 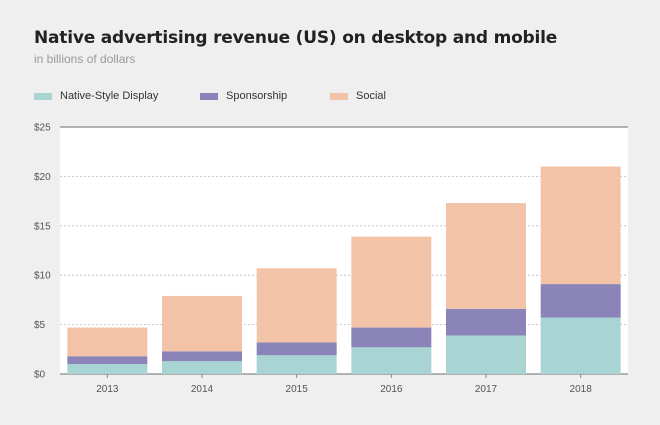 What do you see at coordinates (202, 356) in the screenshot?
I see `bar-sponsorship-2014` at bounding box center [202, 356].